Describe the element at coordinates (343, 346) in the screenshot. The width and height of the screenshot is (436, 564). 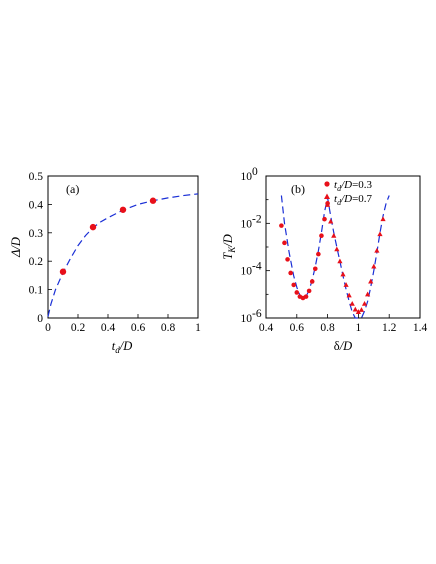
I see `panel-b-xlabel: δ/D` at that location.